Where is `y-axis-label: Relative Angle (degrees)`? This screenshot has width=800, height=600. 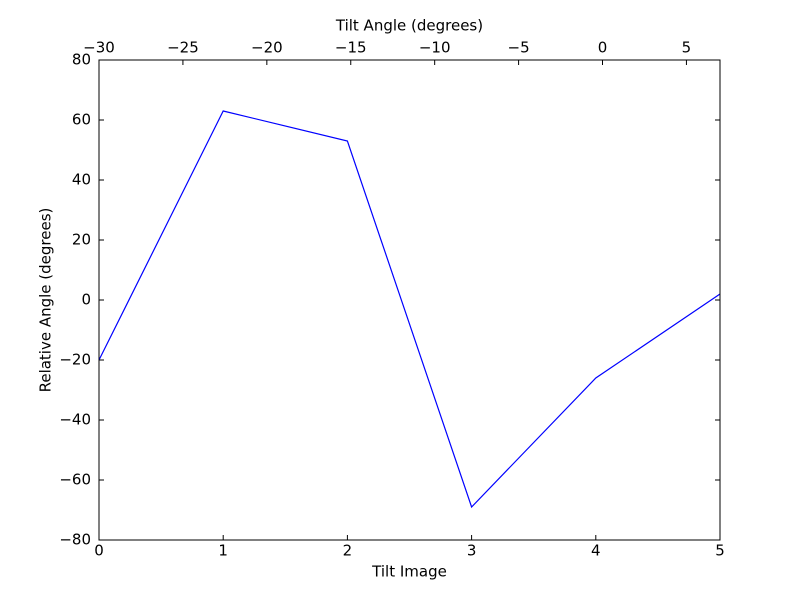
y-axis-label: Relative Angle (degrees) is located at coordinates (46, 300).